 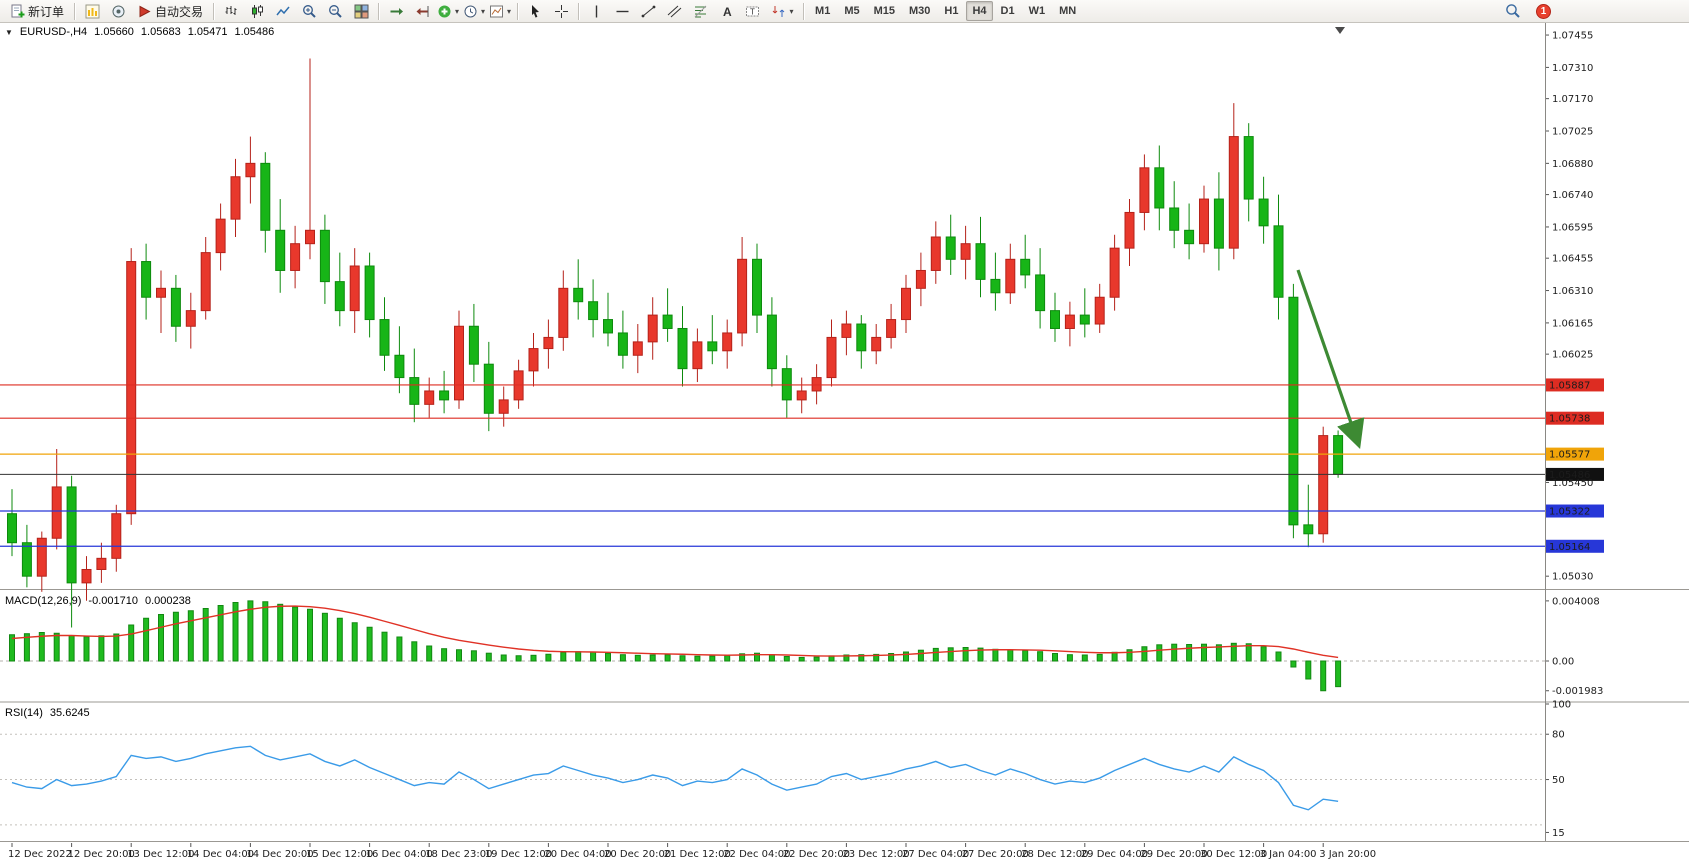 What do you see at coordinates (1569, 419) in the screenshot?
I see `svg-text: 1.05738` at bounding box center [1569, 419].